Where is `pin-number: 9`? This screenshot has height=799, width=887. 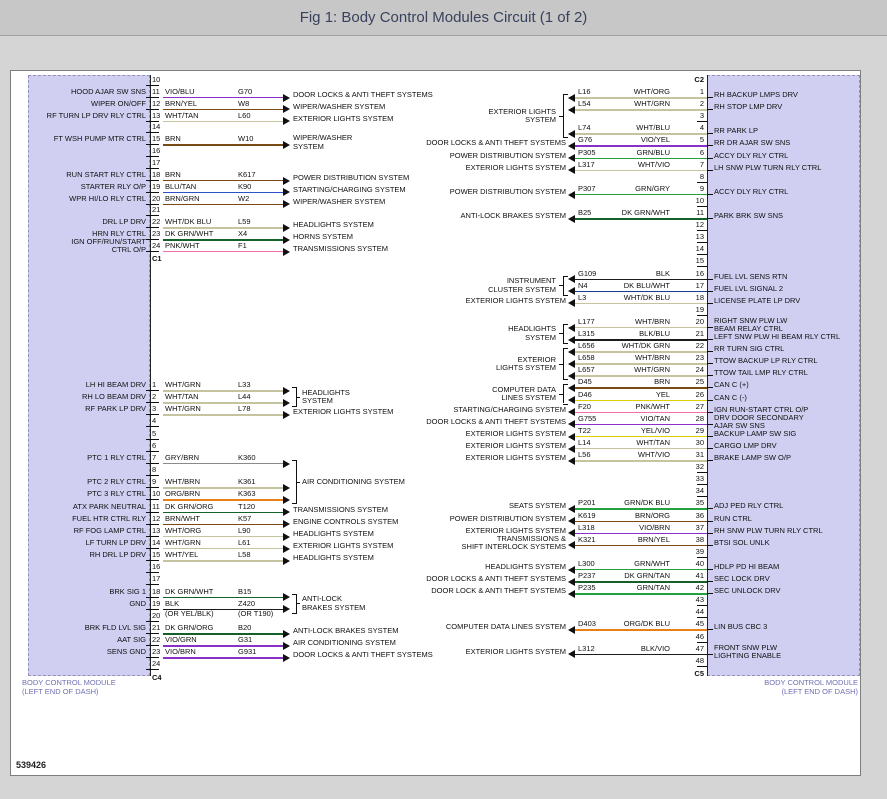 pin-number: 9 is located at coordinates (701, 188).